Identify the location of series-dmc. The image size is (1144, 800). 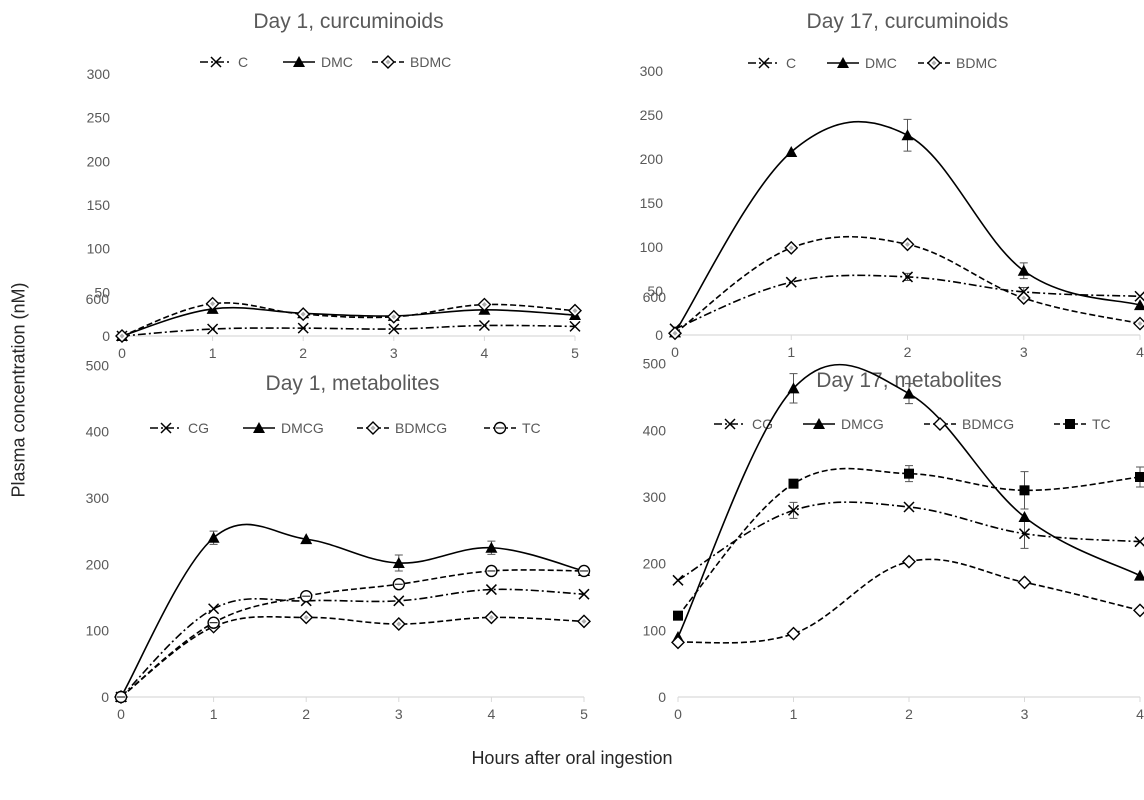
(348, 321).